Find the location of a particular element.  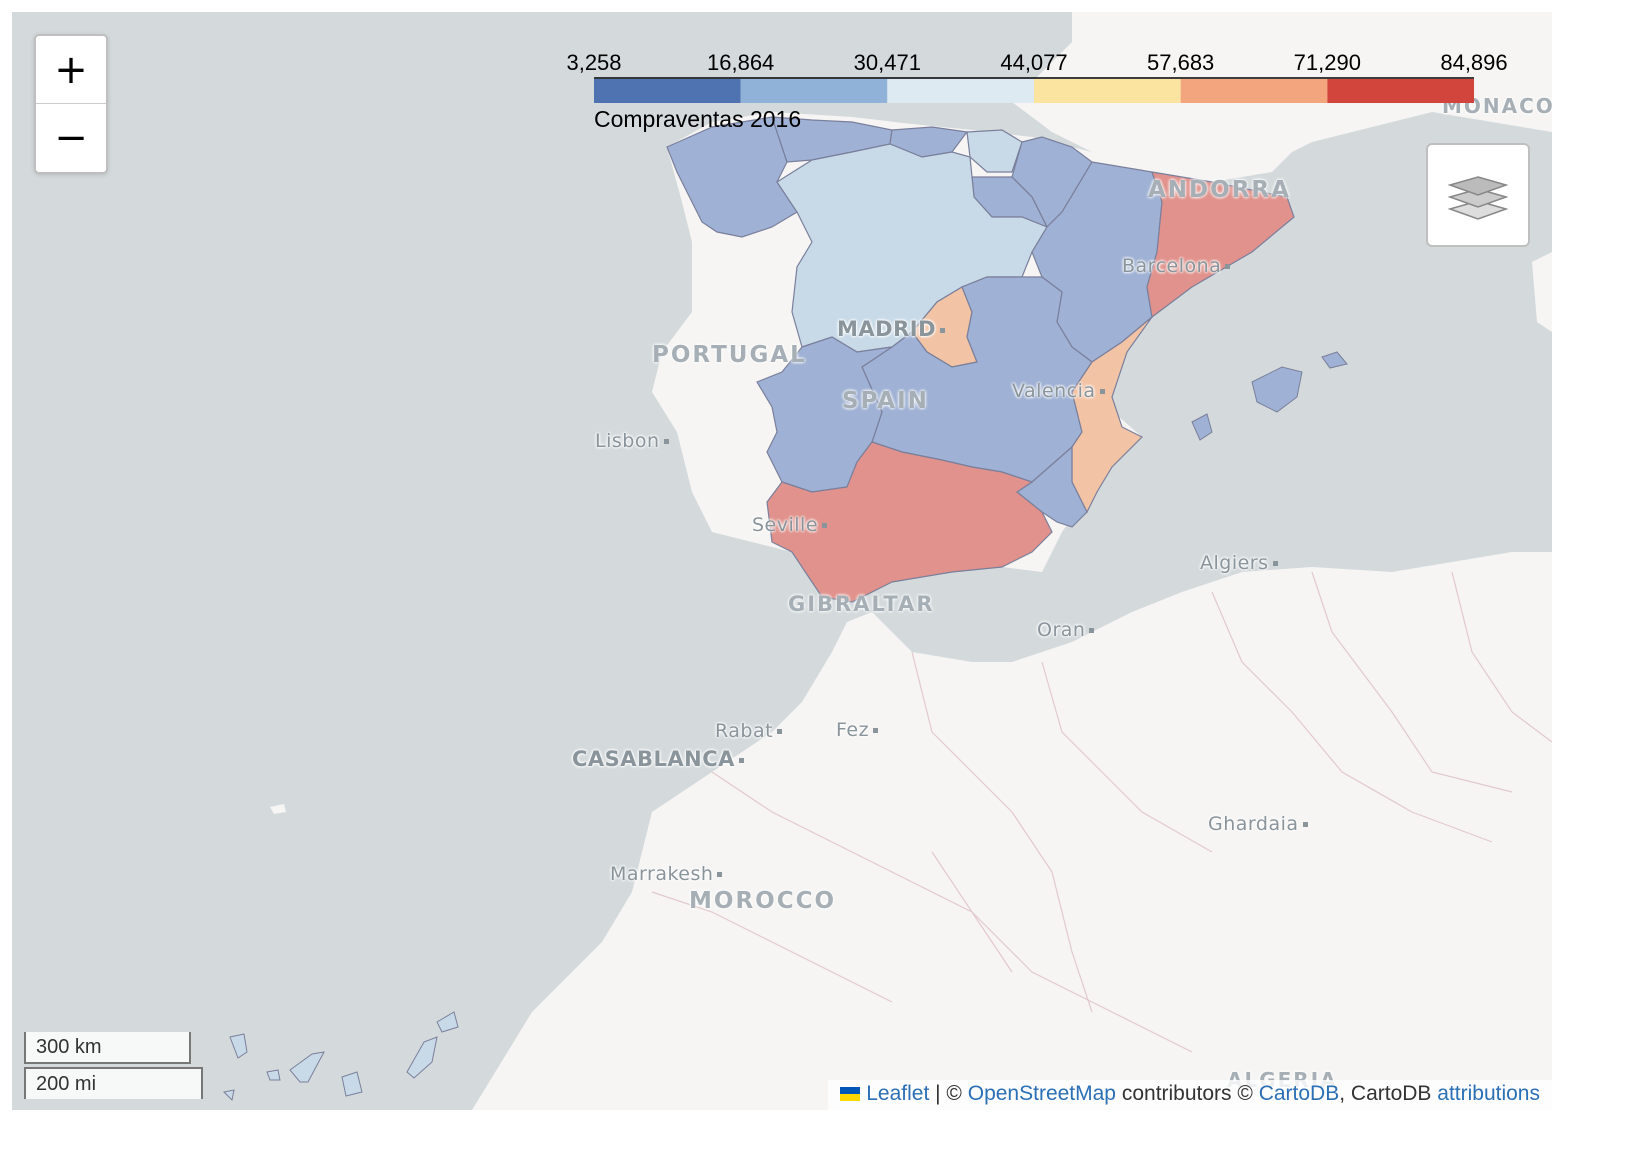

label-andorra: ANDORRA is located at coordinates (1219, 190).